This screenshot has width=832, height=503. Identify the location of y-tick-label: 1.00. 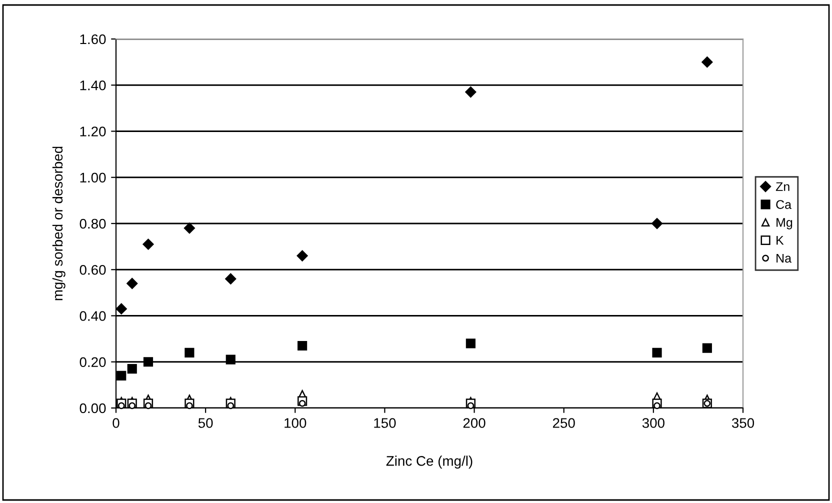
(93, 177).